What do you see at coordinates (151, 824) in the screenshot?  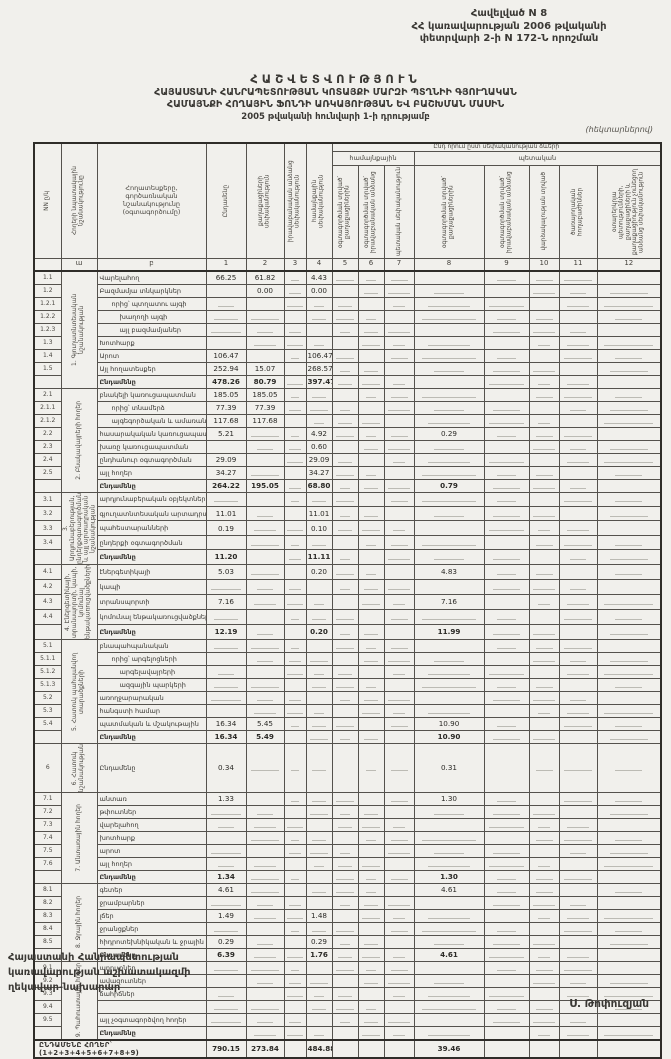 I see `row-label-cell: վարելահող` at bounding box center [151, 824].